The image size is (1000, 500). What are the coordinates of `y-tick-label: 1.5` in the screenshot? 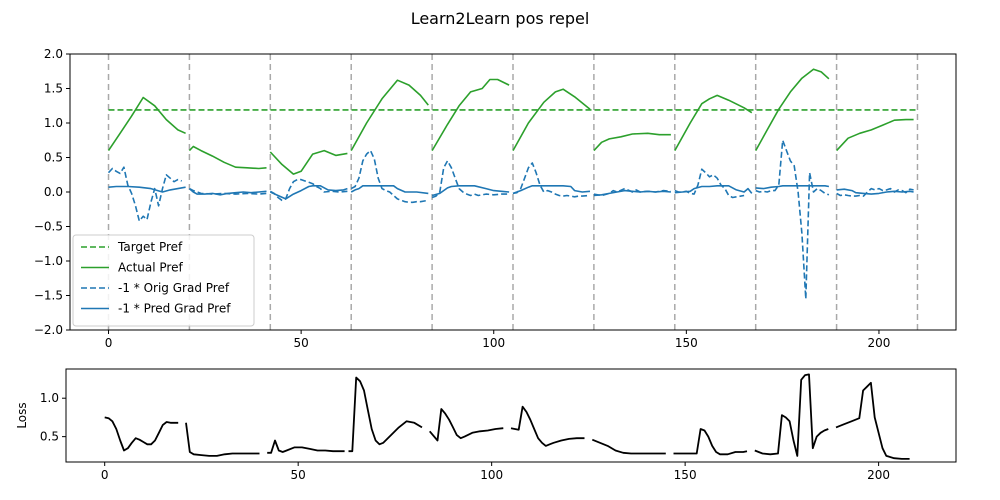 It's located at (53, 89).